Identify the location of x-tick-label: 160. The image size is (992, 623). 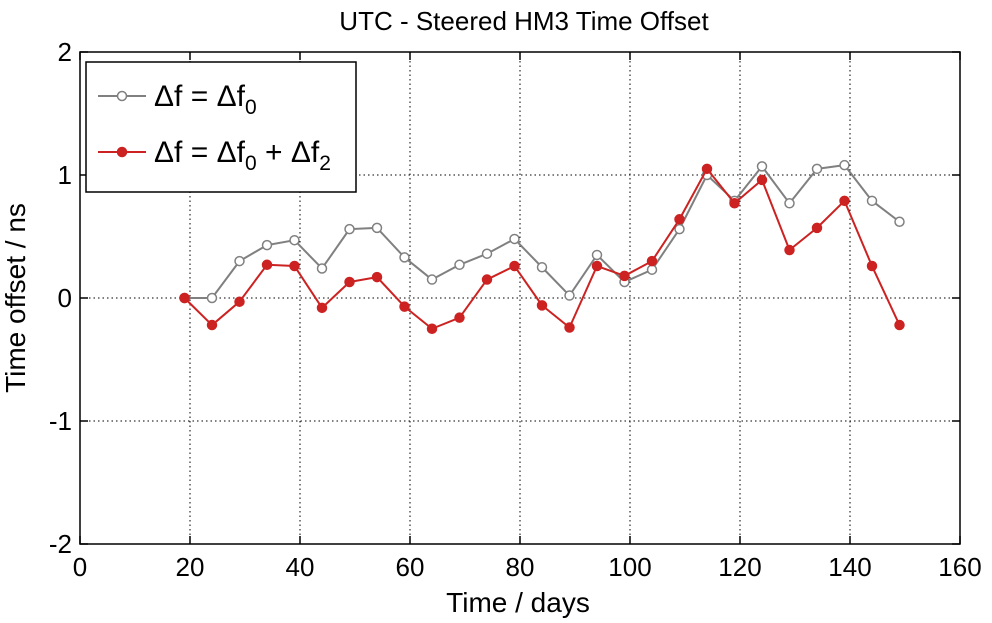
(959, 567).